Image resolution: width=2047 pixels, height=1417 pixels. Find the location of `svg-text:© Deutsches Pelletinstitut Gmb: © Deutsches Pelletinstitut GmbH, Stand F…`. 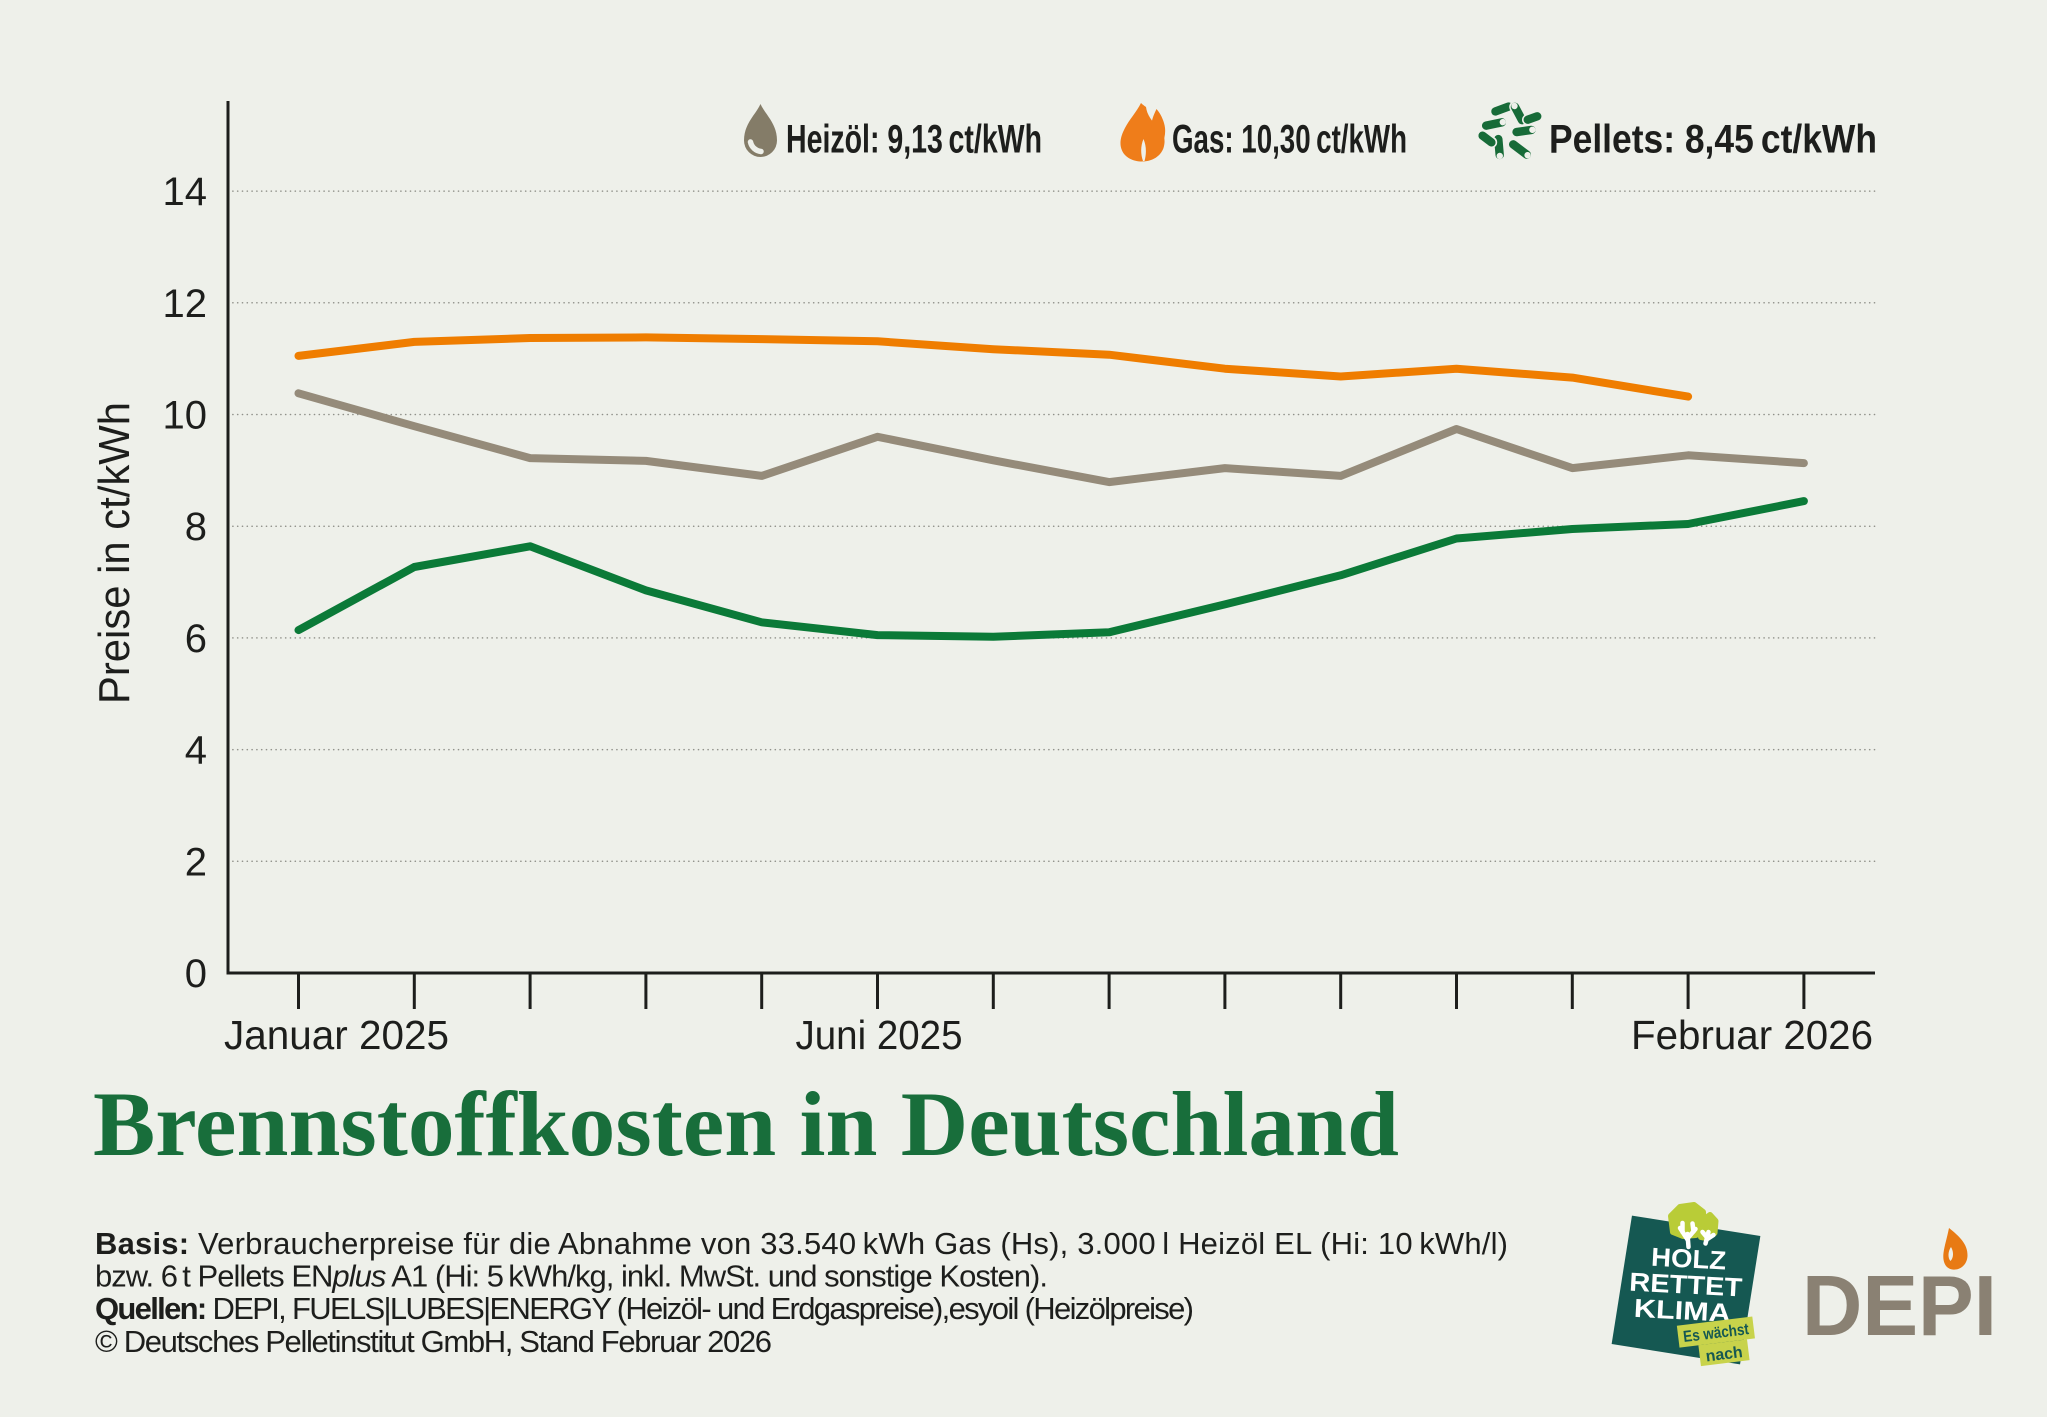

svg-text:© Deutsches Pelletinstitut Gmb: © Deutsches Pelletinstitut GmbH, Stand F… is located at coordinates (433, 1341).